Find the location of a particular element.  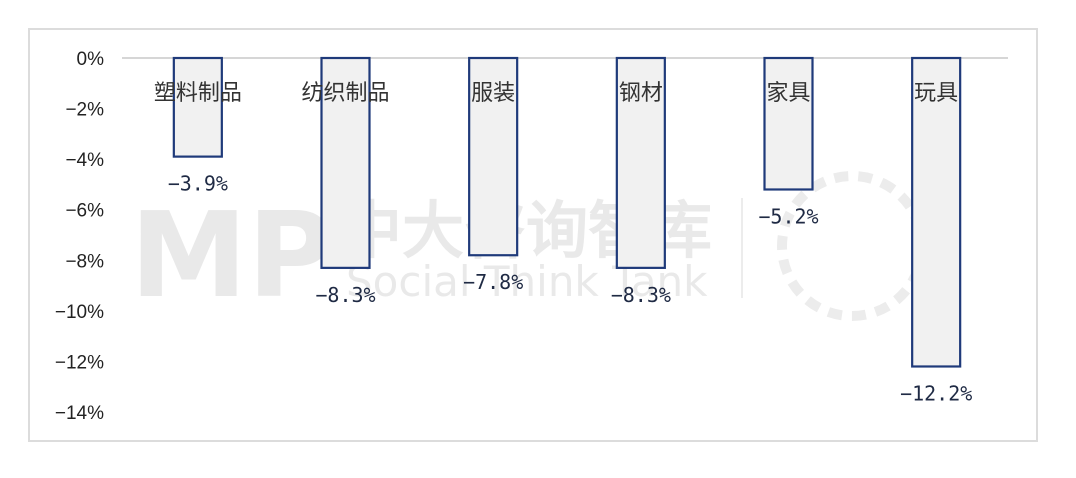

watermark-emblem-icon is located at coordinates (852, 246).